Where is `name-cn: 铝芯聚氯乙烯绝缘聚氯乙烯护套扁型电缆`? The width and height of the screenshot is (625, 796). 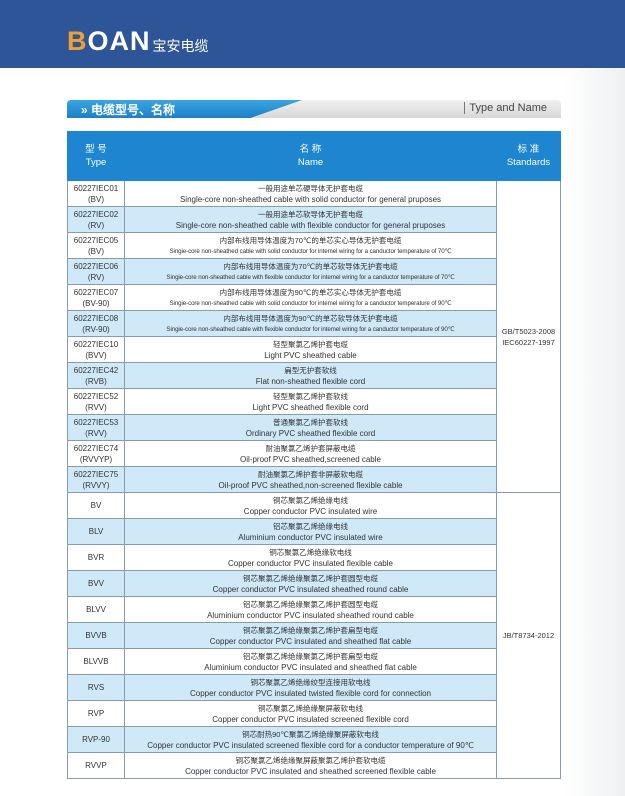
name-cn: 铝芯聚氯乙烯绝缘聚氯乙烯护套扁型电缆 is located at coordinates (310, 656).